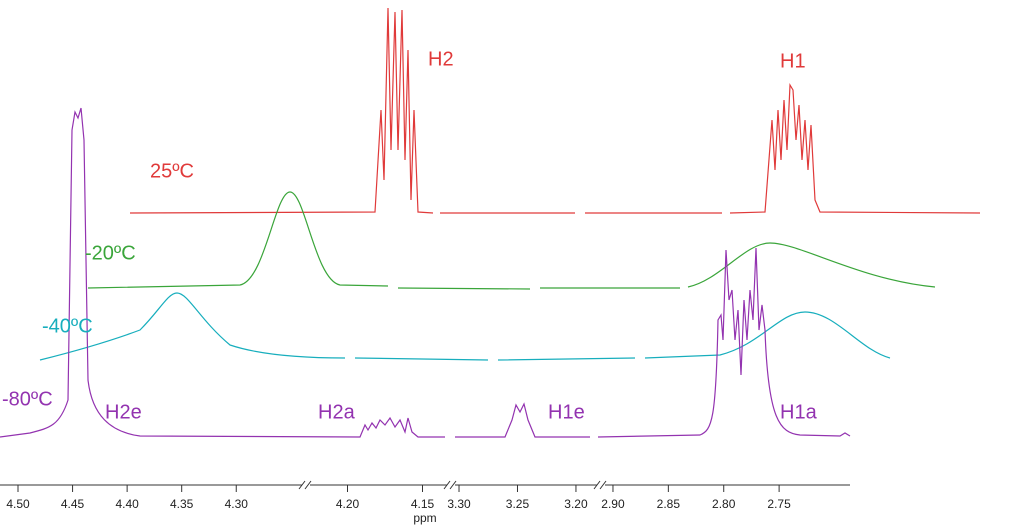 This screenshot has height=526, width=1024. I want to click on x-tick-label: 3.30, so click(459, 504).